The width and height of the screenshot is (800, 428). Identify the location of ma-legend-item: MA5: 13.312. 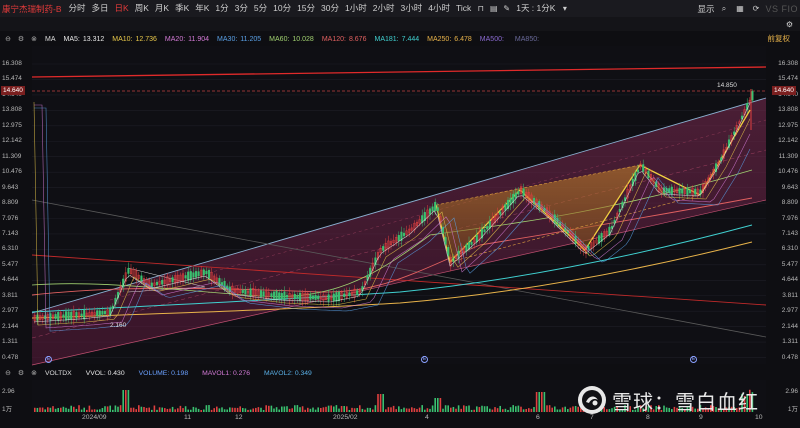
(84, 39).